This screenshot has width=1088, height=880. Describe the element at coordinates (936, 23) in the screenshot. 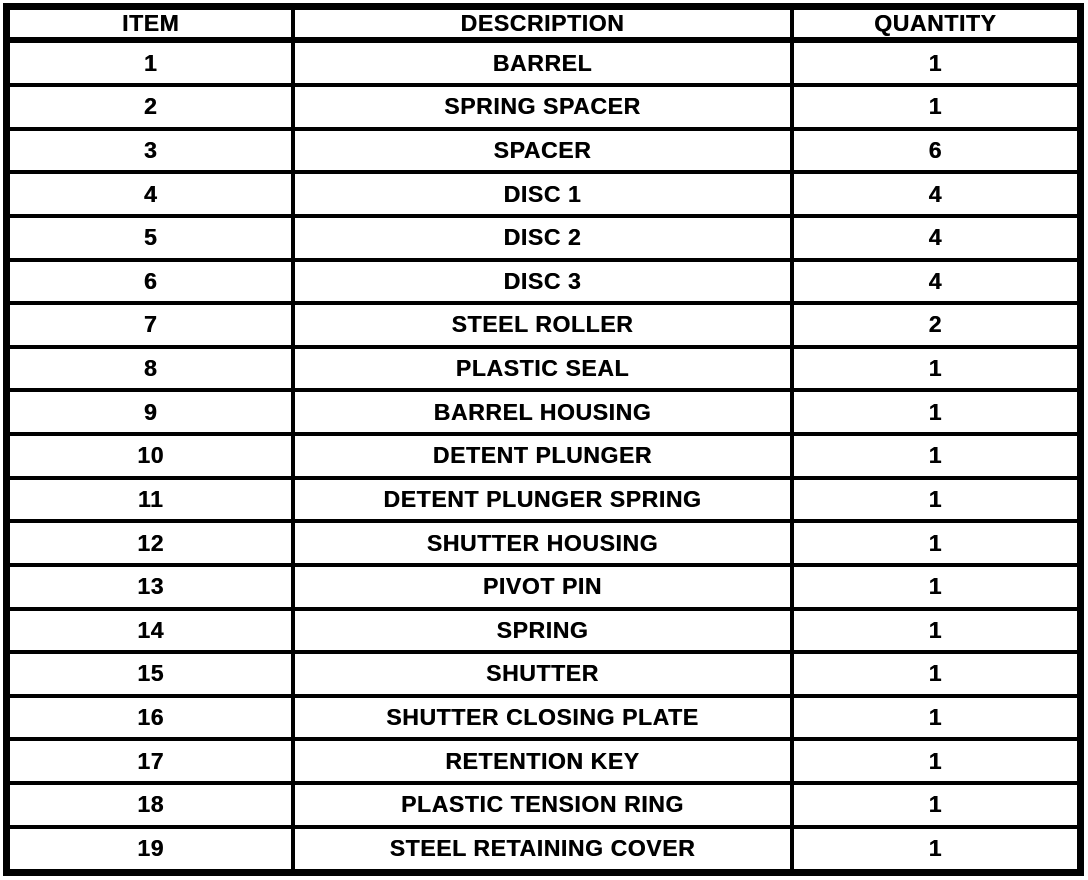

I see `header-quantity: QUANTITY` at that location.